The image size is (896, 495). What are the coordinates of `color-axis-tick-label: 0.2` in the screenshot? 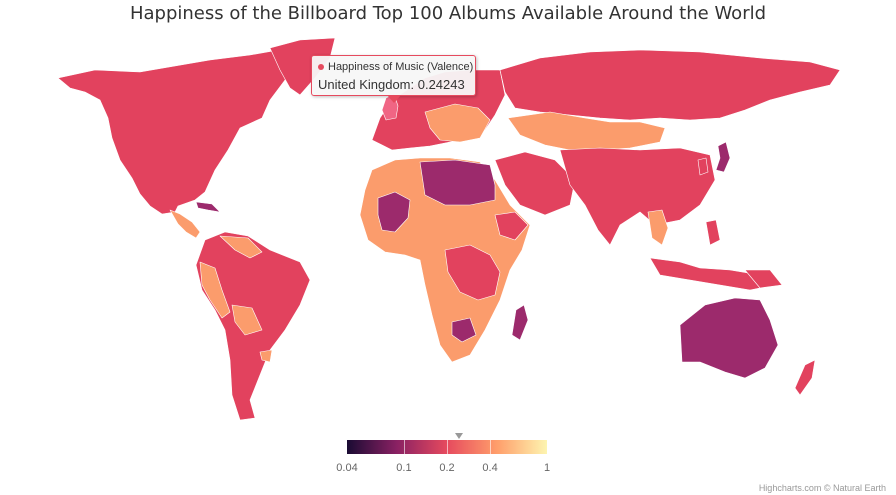 It's located at (447, 468).